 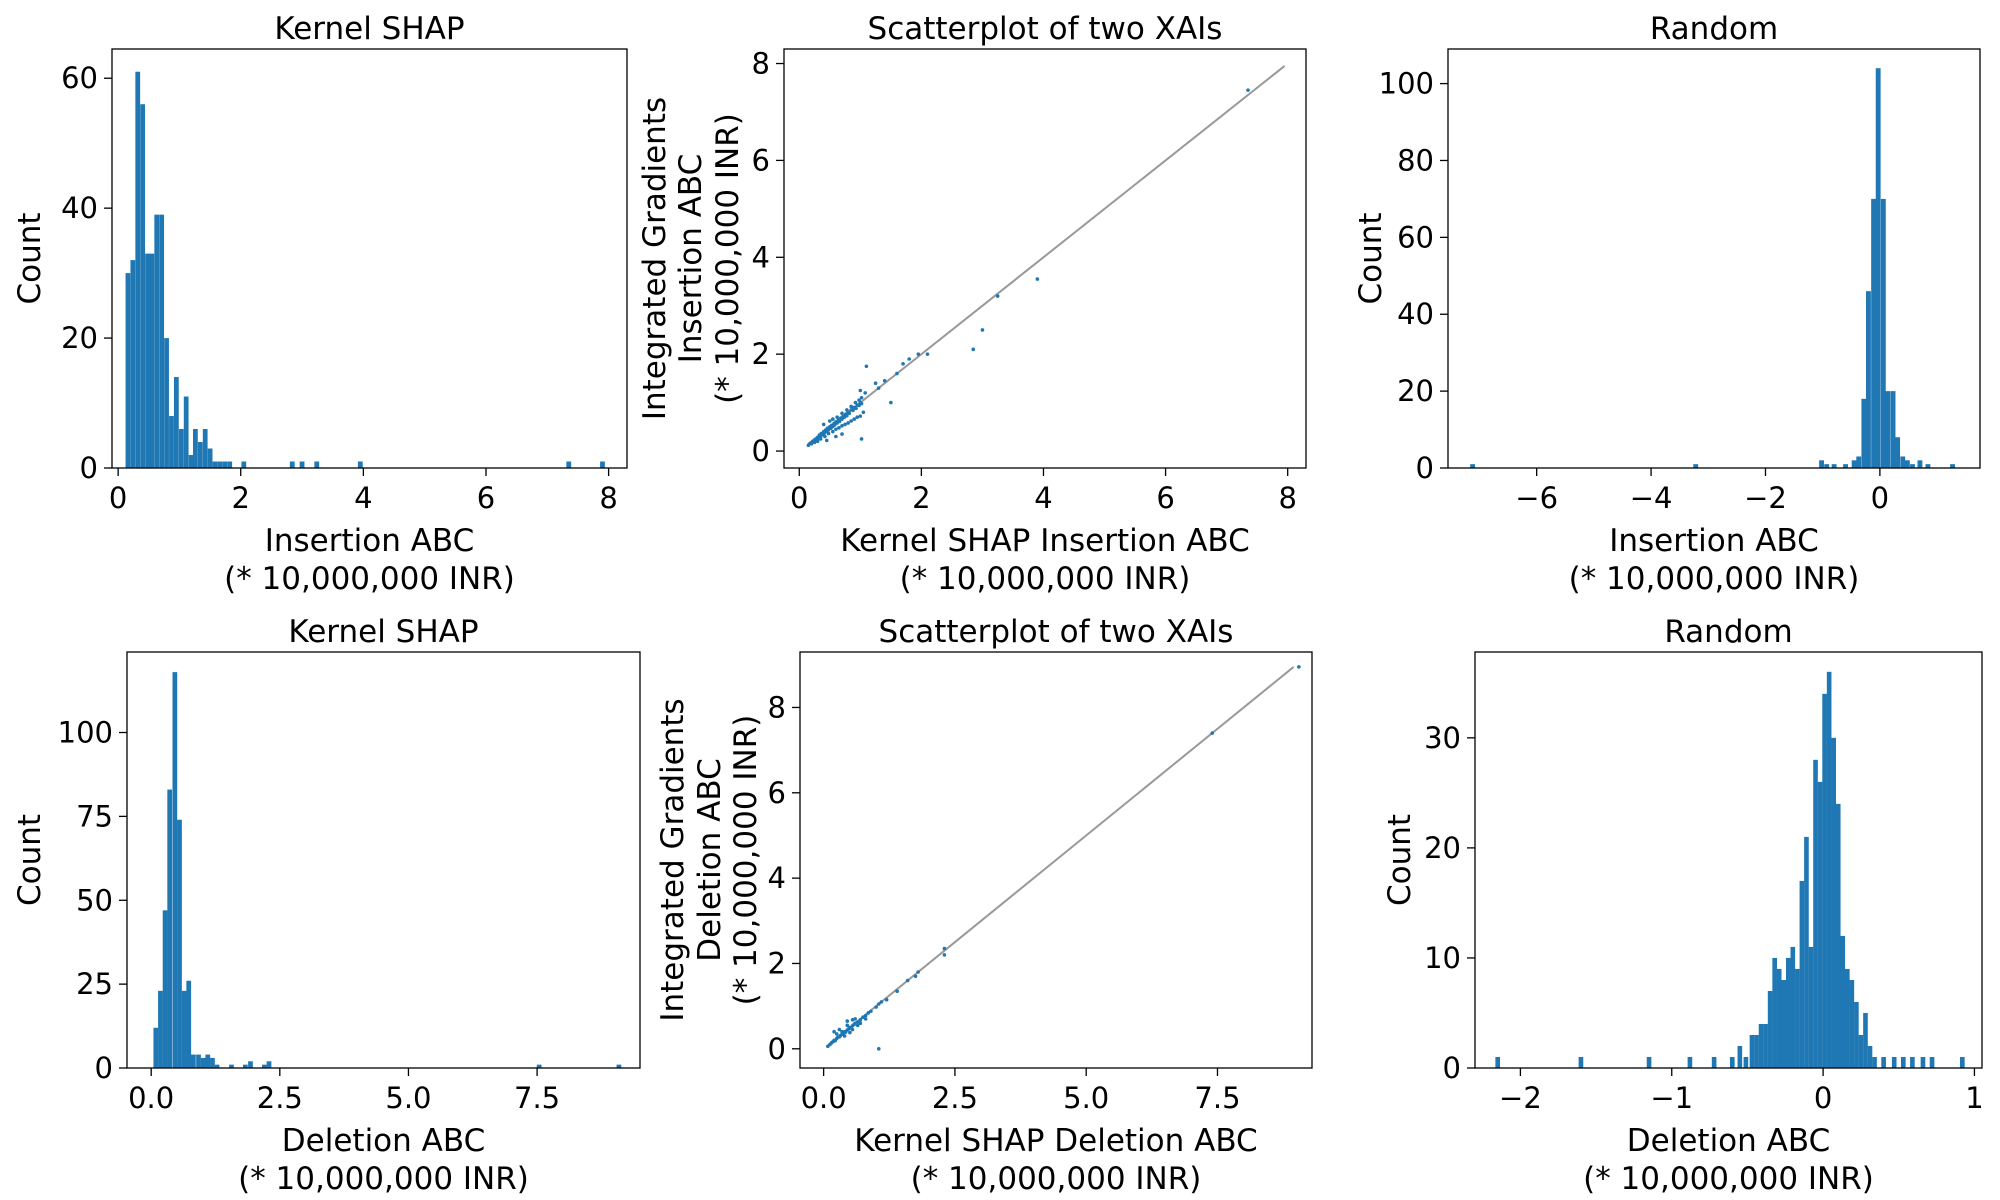 What do you see at coordinates (1415, 160) in the screenshot?
I see `y-tick-label: 80` at bounding box center [1415, 160].